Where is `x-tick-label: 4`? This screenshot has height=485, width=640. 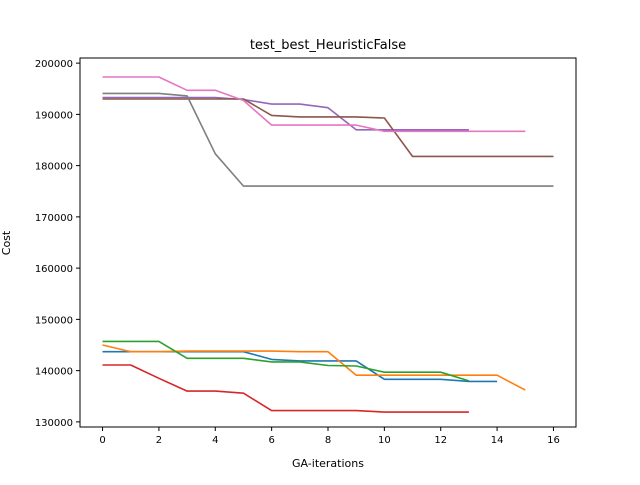 x-tick-label: 4 is located at coordinates (215, 440).